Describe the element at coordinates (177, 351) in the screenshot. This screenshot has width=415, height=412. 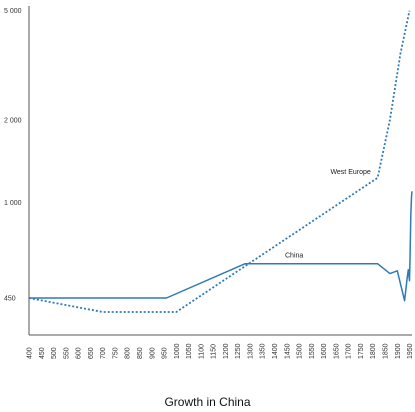
I see `x-tick-label: 1000` at that location.